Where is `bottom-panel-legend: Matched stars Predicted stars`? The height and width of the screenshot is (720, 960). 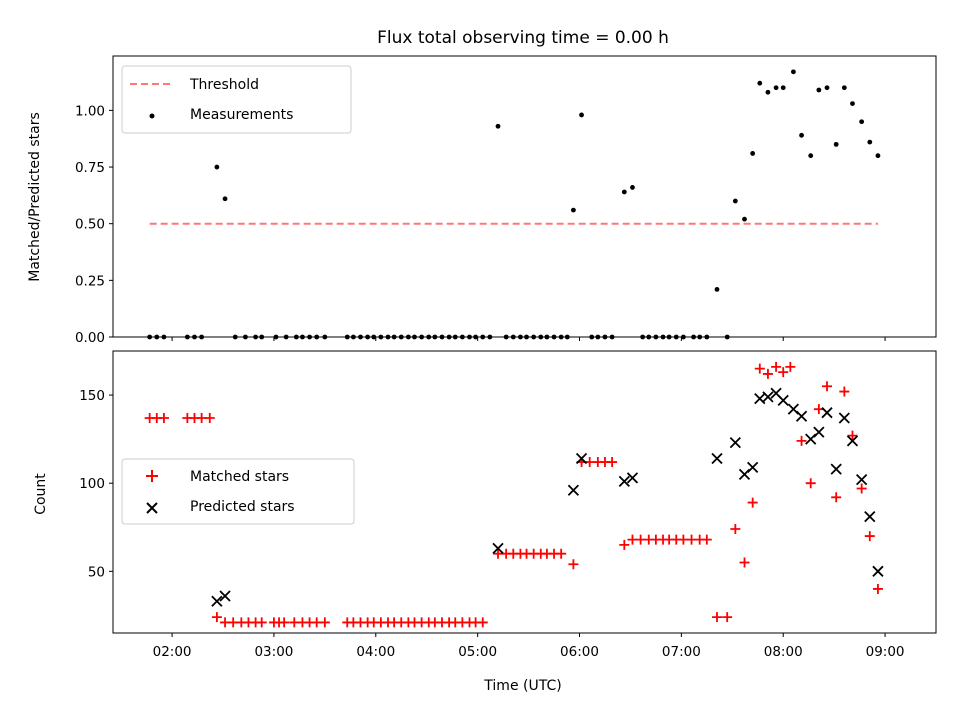
bottom-panel-legend: Matched stars Predicted stars is located at coordinates (238, 491).